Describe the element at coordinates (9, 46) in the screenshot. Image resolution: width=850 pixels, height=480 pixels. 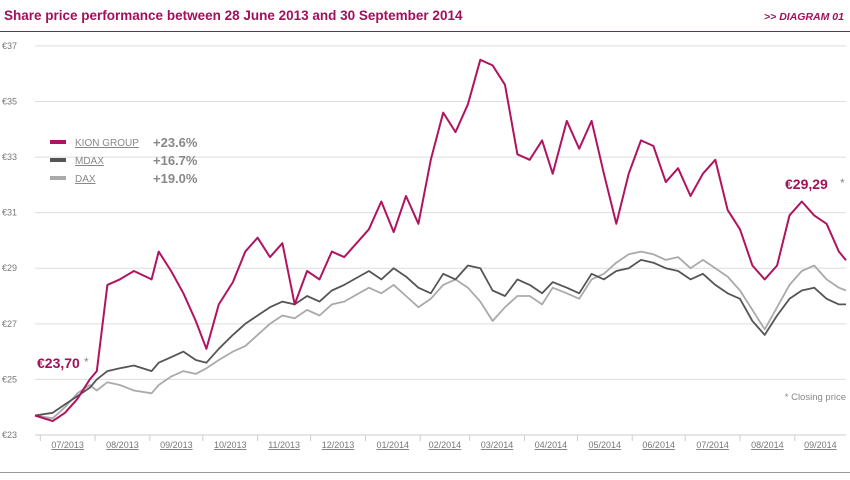
I see `y-tick-label: €37` at that location.